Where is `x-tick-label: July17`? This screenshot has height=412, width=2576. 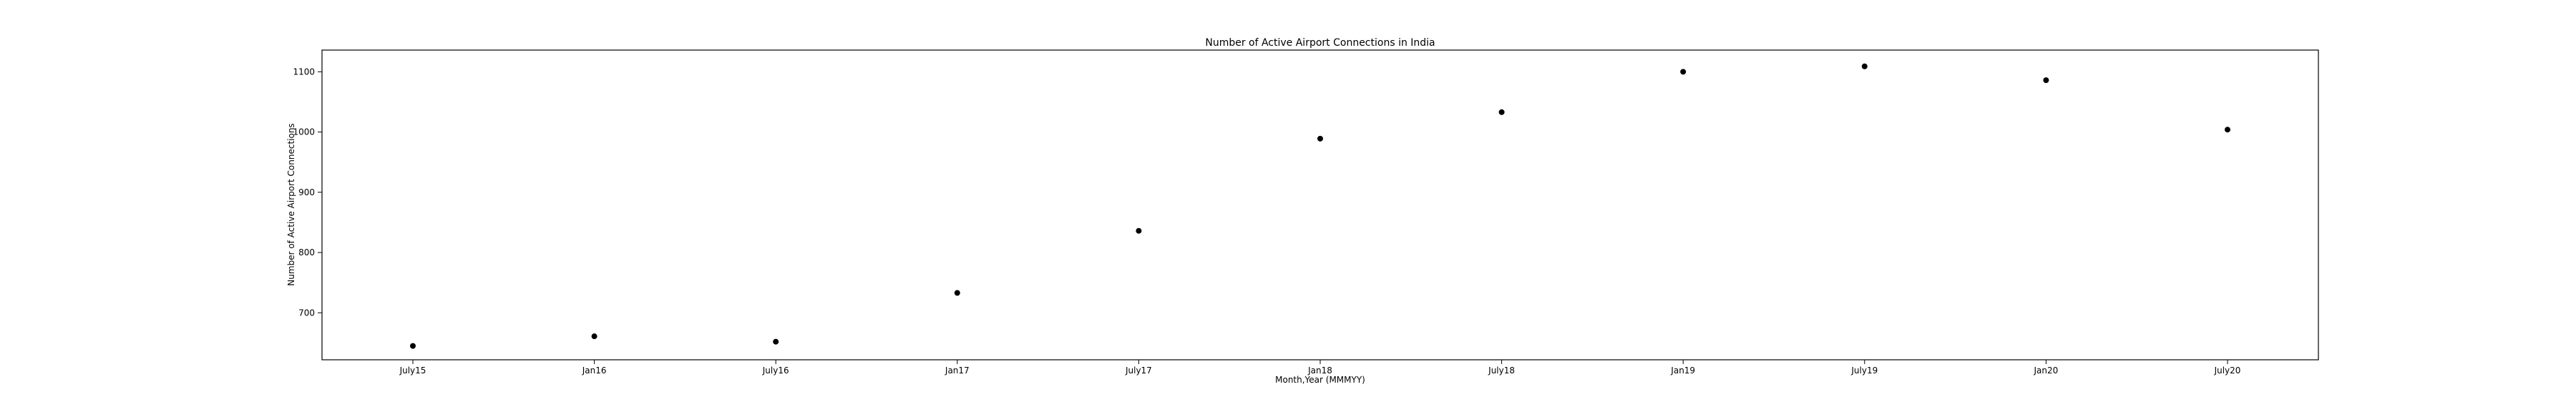 x-tick-label: July17 is located at coordinates (1138, 371).